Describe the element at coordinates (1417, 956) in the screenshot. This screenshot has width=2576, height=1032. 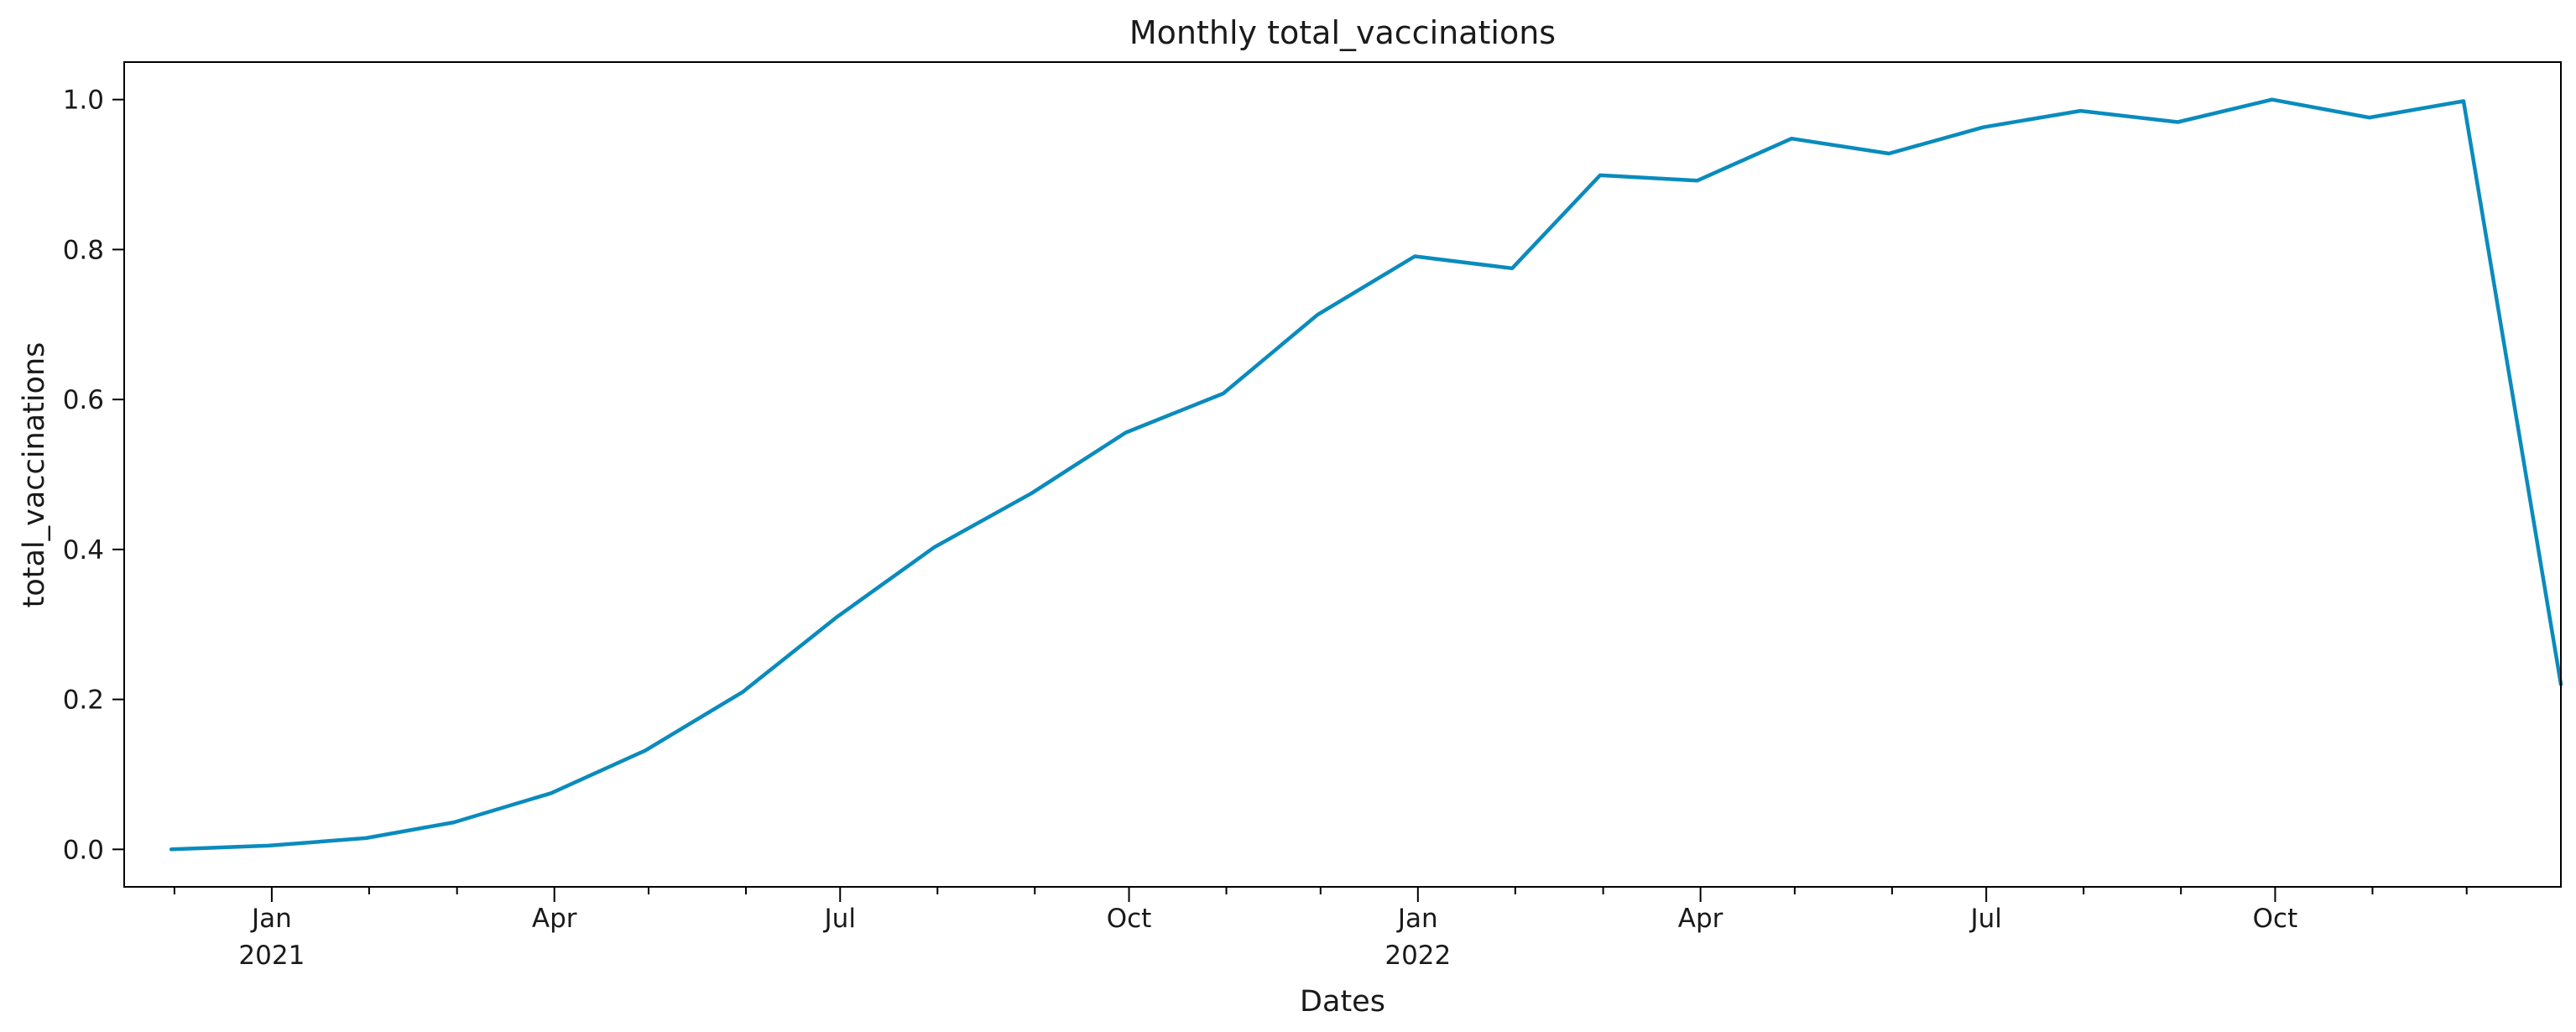
I see `x-year-label: 2022` at that location.